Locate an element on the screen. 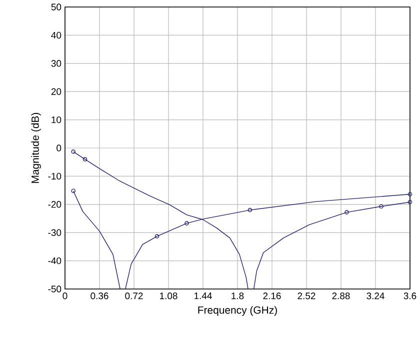  y-tick-label: 20 is located at coordinates (56, 91).